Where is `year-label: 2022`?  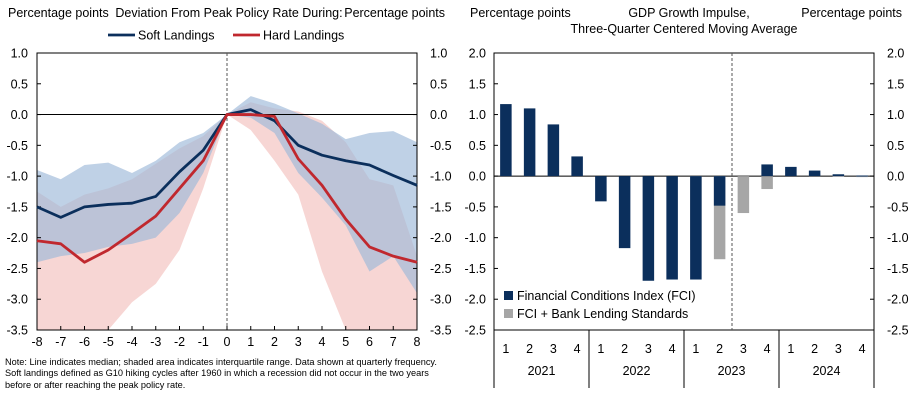
year-label: 2022 is located at coordinates (637, 371).